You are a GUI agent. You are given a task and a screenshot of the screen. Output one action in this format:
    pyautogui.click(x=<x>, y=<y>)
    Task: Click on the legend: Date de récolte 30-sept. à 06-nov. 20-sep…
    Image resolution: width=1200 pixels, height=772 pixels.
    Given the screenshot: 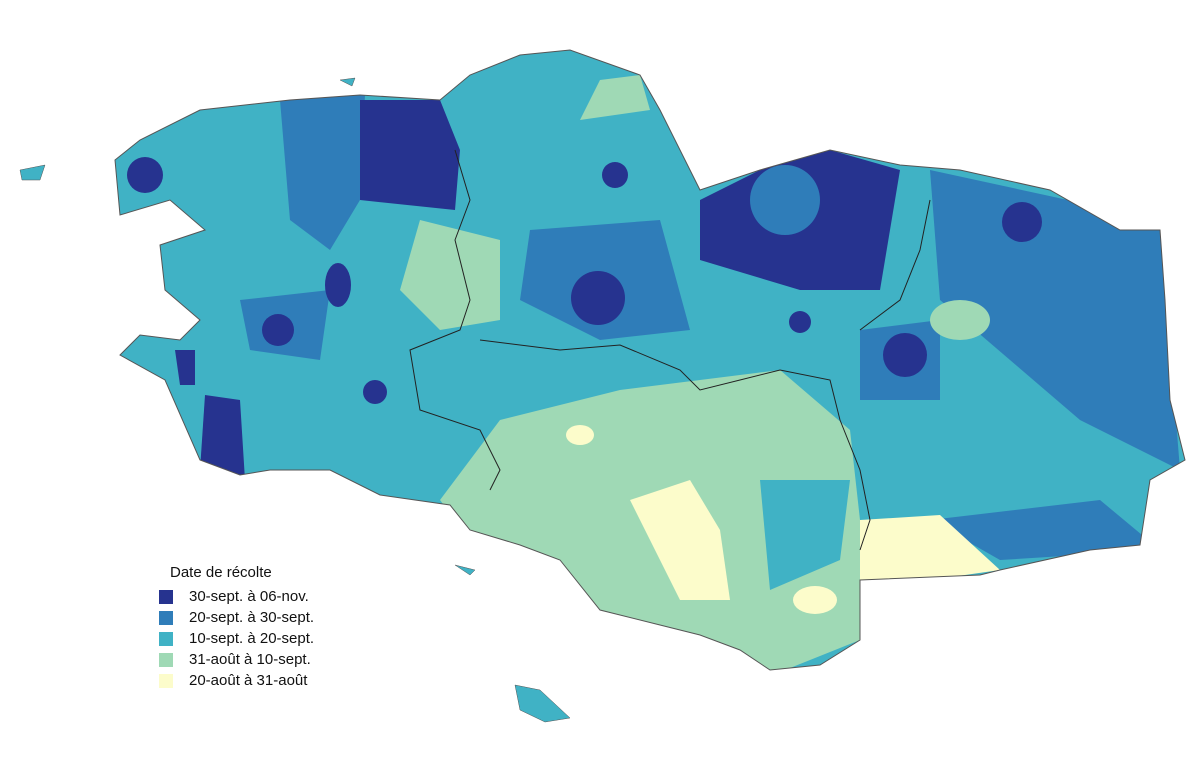 What is the action you would take?
    pyautogui.click(x=236, y=626)
    